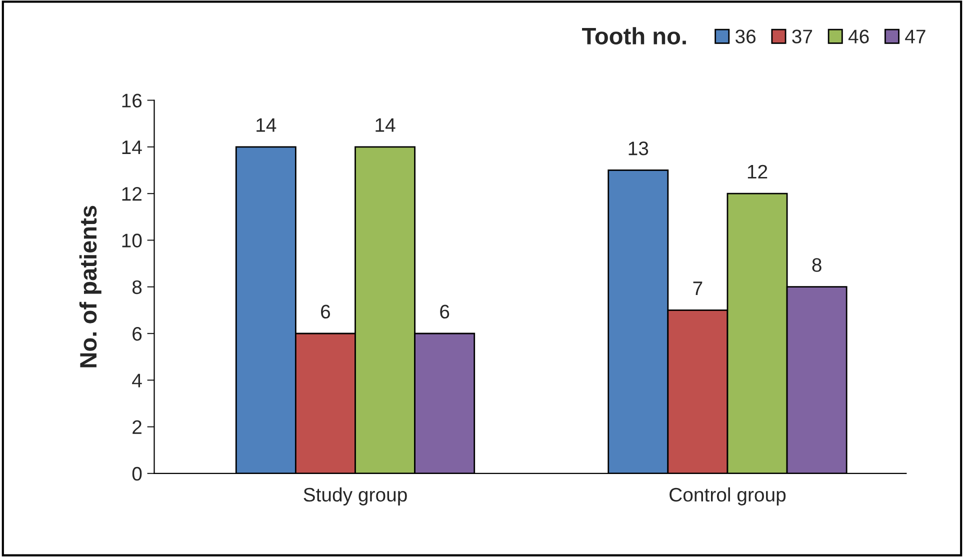  I want to click on legend-label: 46, so click(858, 37).